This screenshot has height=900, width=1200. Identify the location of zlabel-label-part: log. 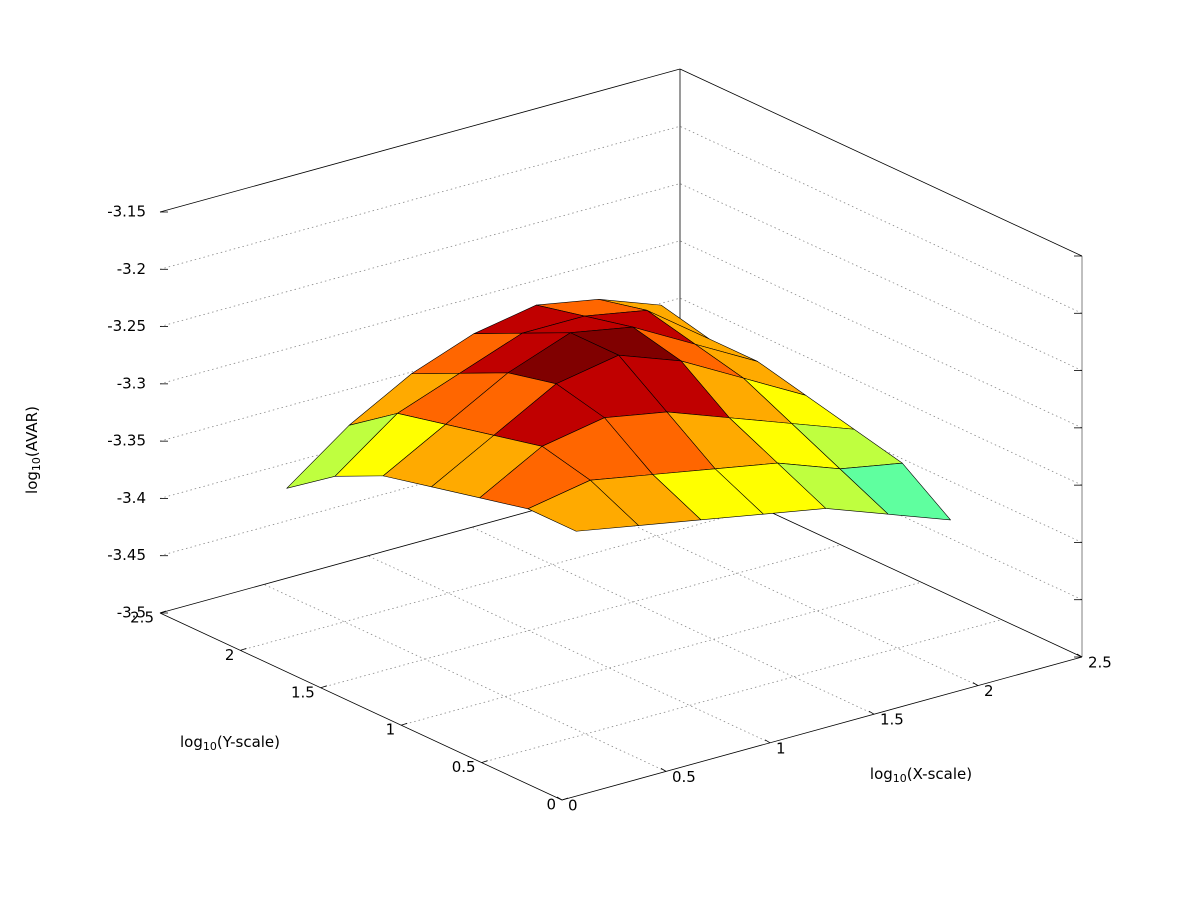
(32, 482).